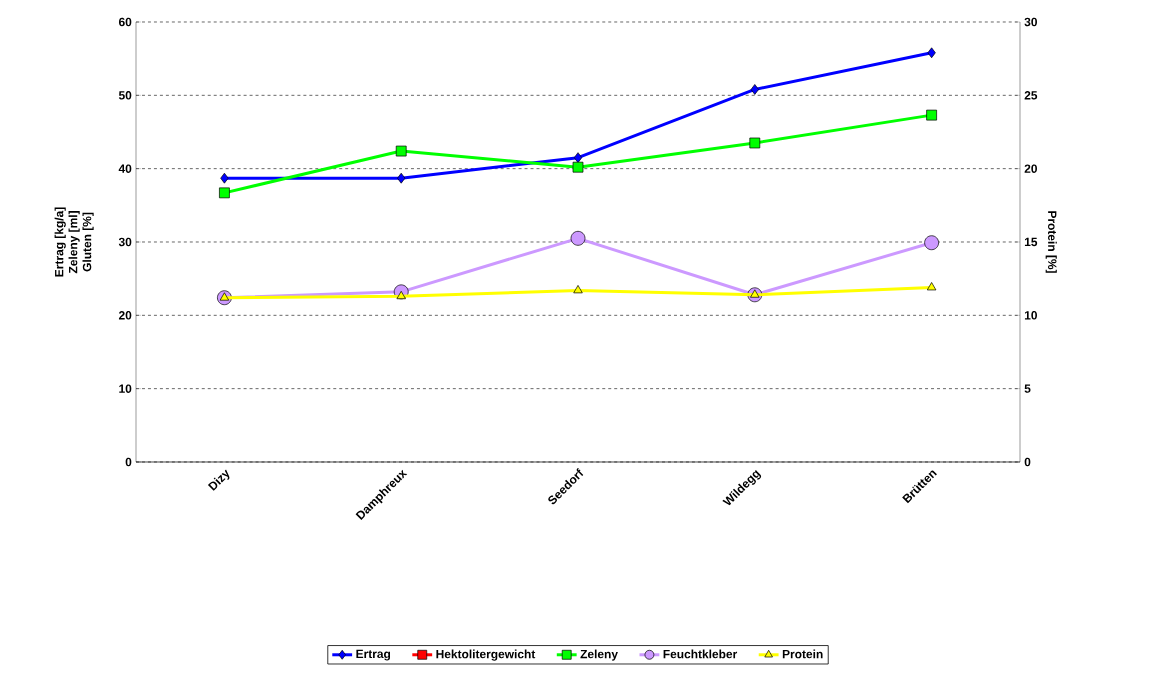  What do you see at coordinates (599, 655) in the screenshot?
I see `legend-label: Zeleny` at bounding box center [599, 655].